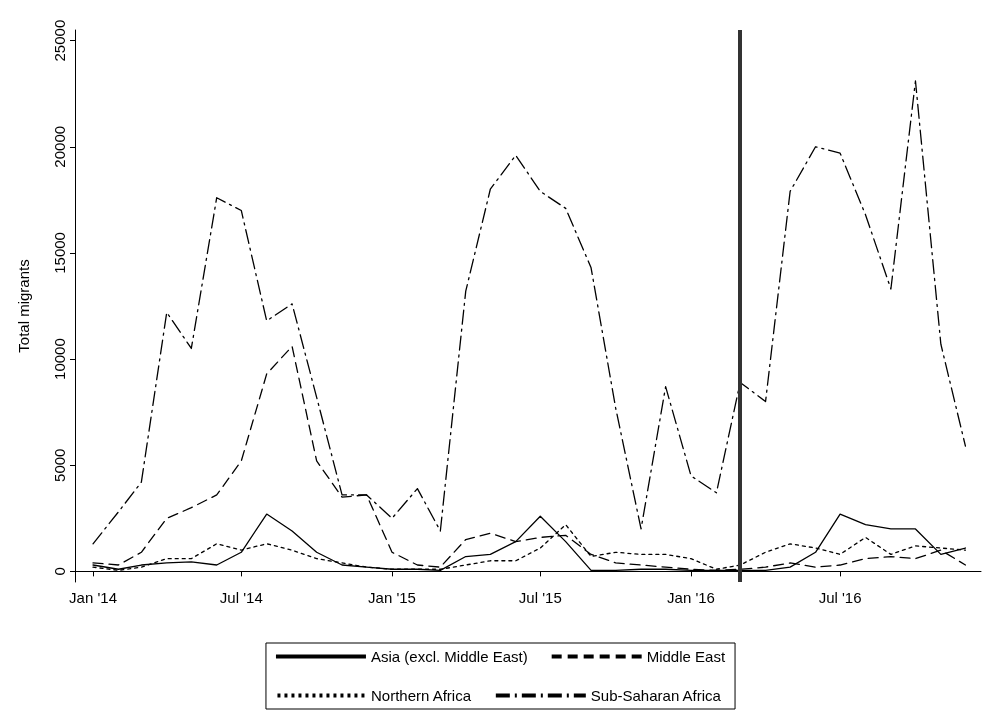 The width and height of the screenshot is (1001, 725). What do you see at coordinates (59, 146) in the screenshot?
I see `y-tick-label: 20000` at bounding box center [59, 146].